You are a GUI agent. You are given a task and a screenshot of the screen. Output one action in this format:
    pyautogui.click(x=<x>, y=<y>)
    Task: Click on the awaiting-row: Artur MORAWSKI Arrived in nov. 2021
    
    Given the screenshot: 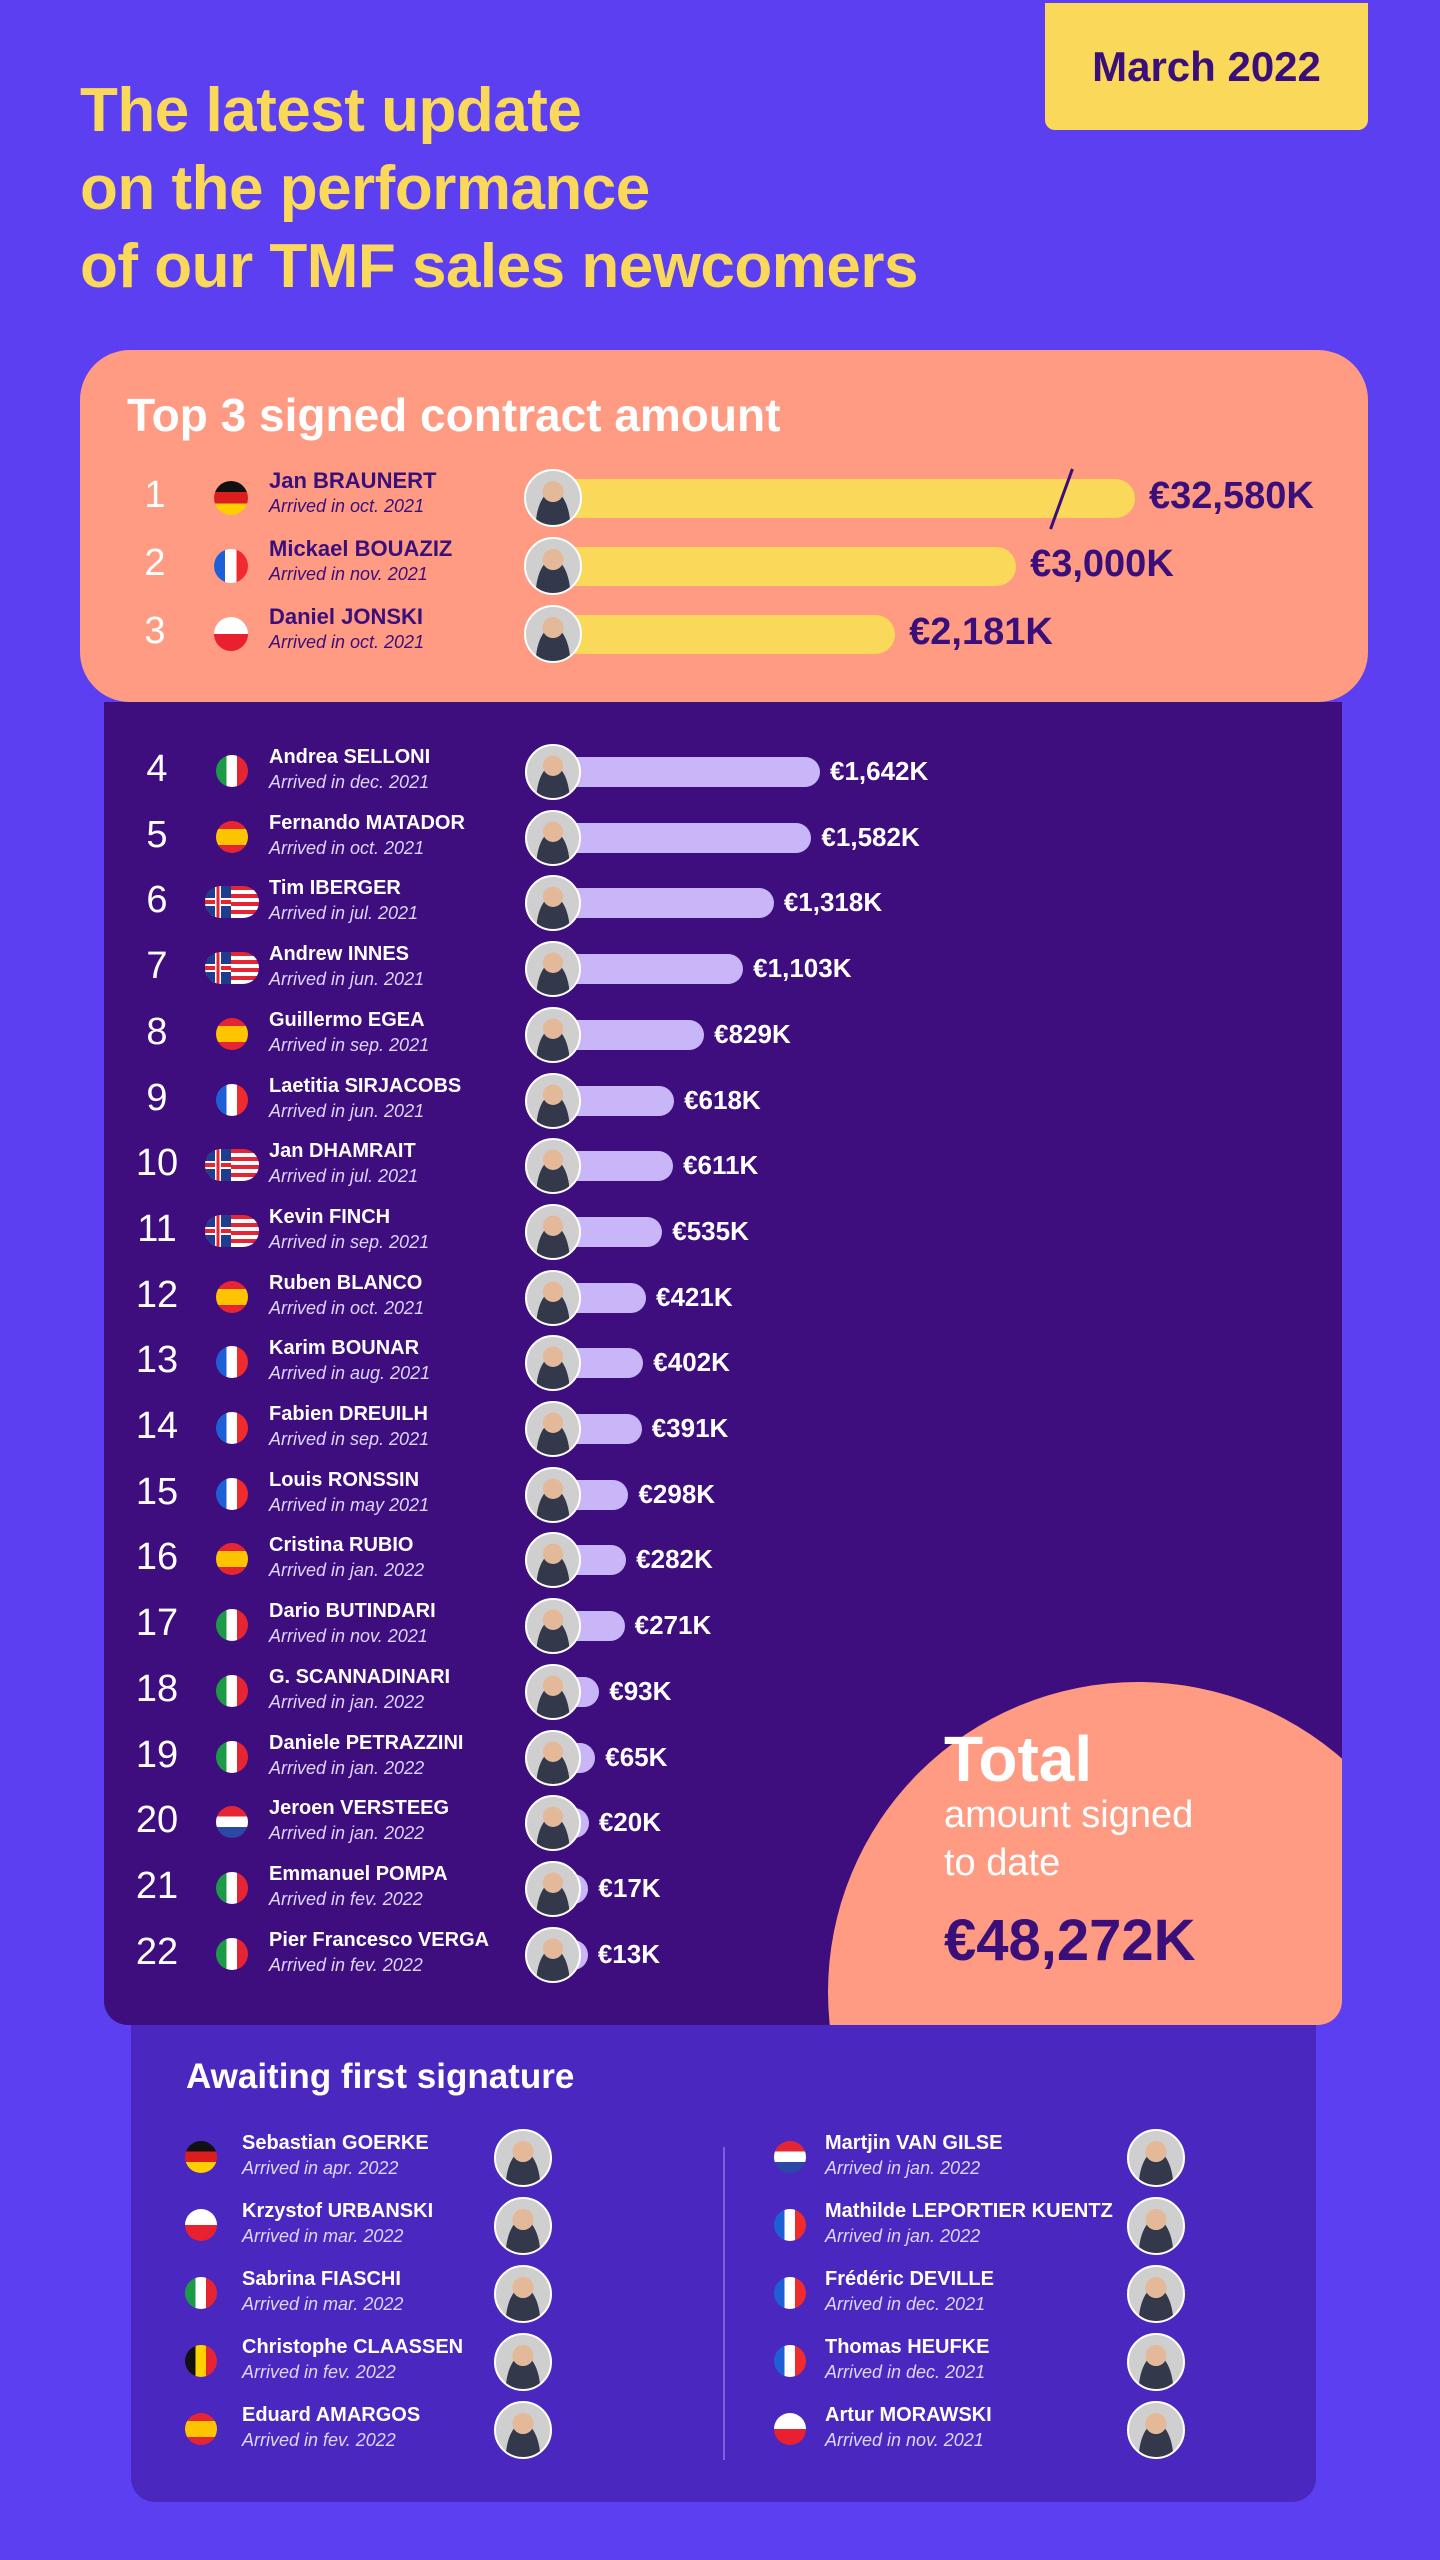 What is the action you would take?
    pyautogui.click(x=723, y=2430)
    